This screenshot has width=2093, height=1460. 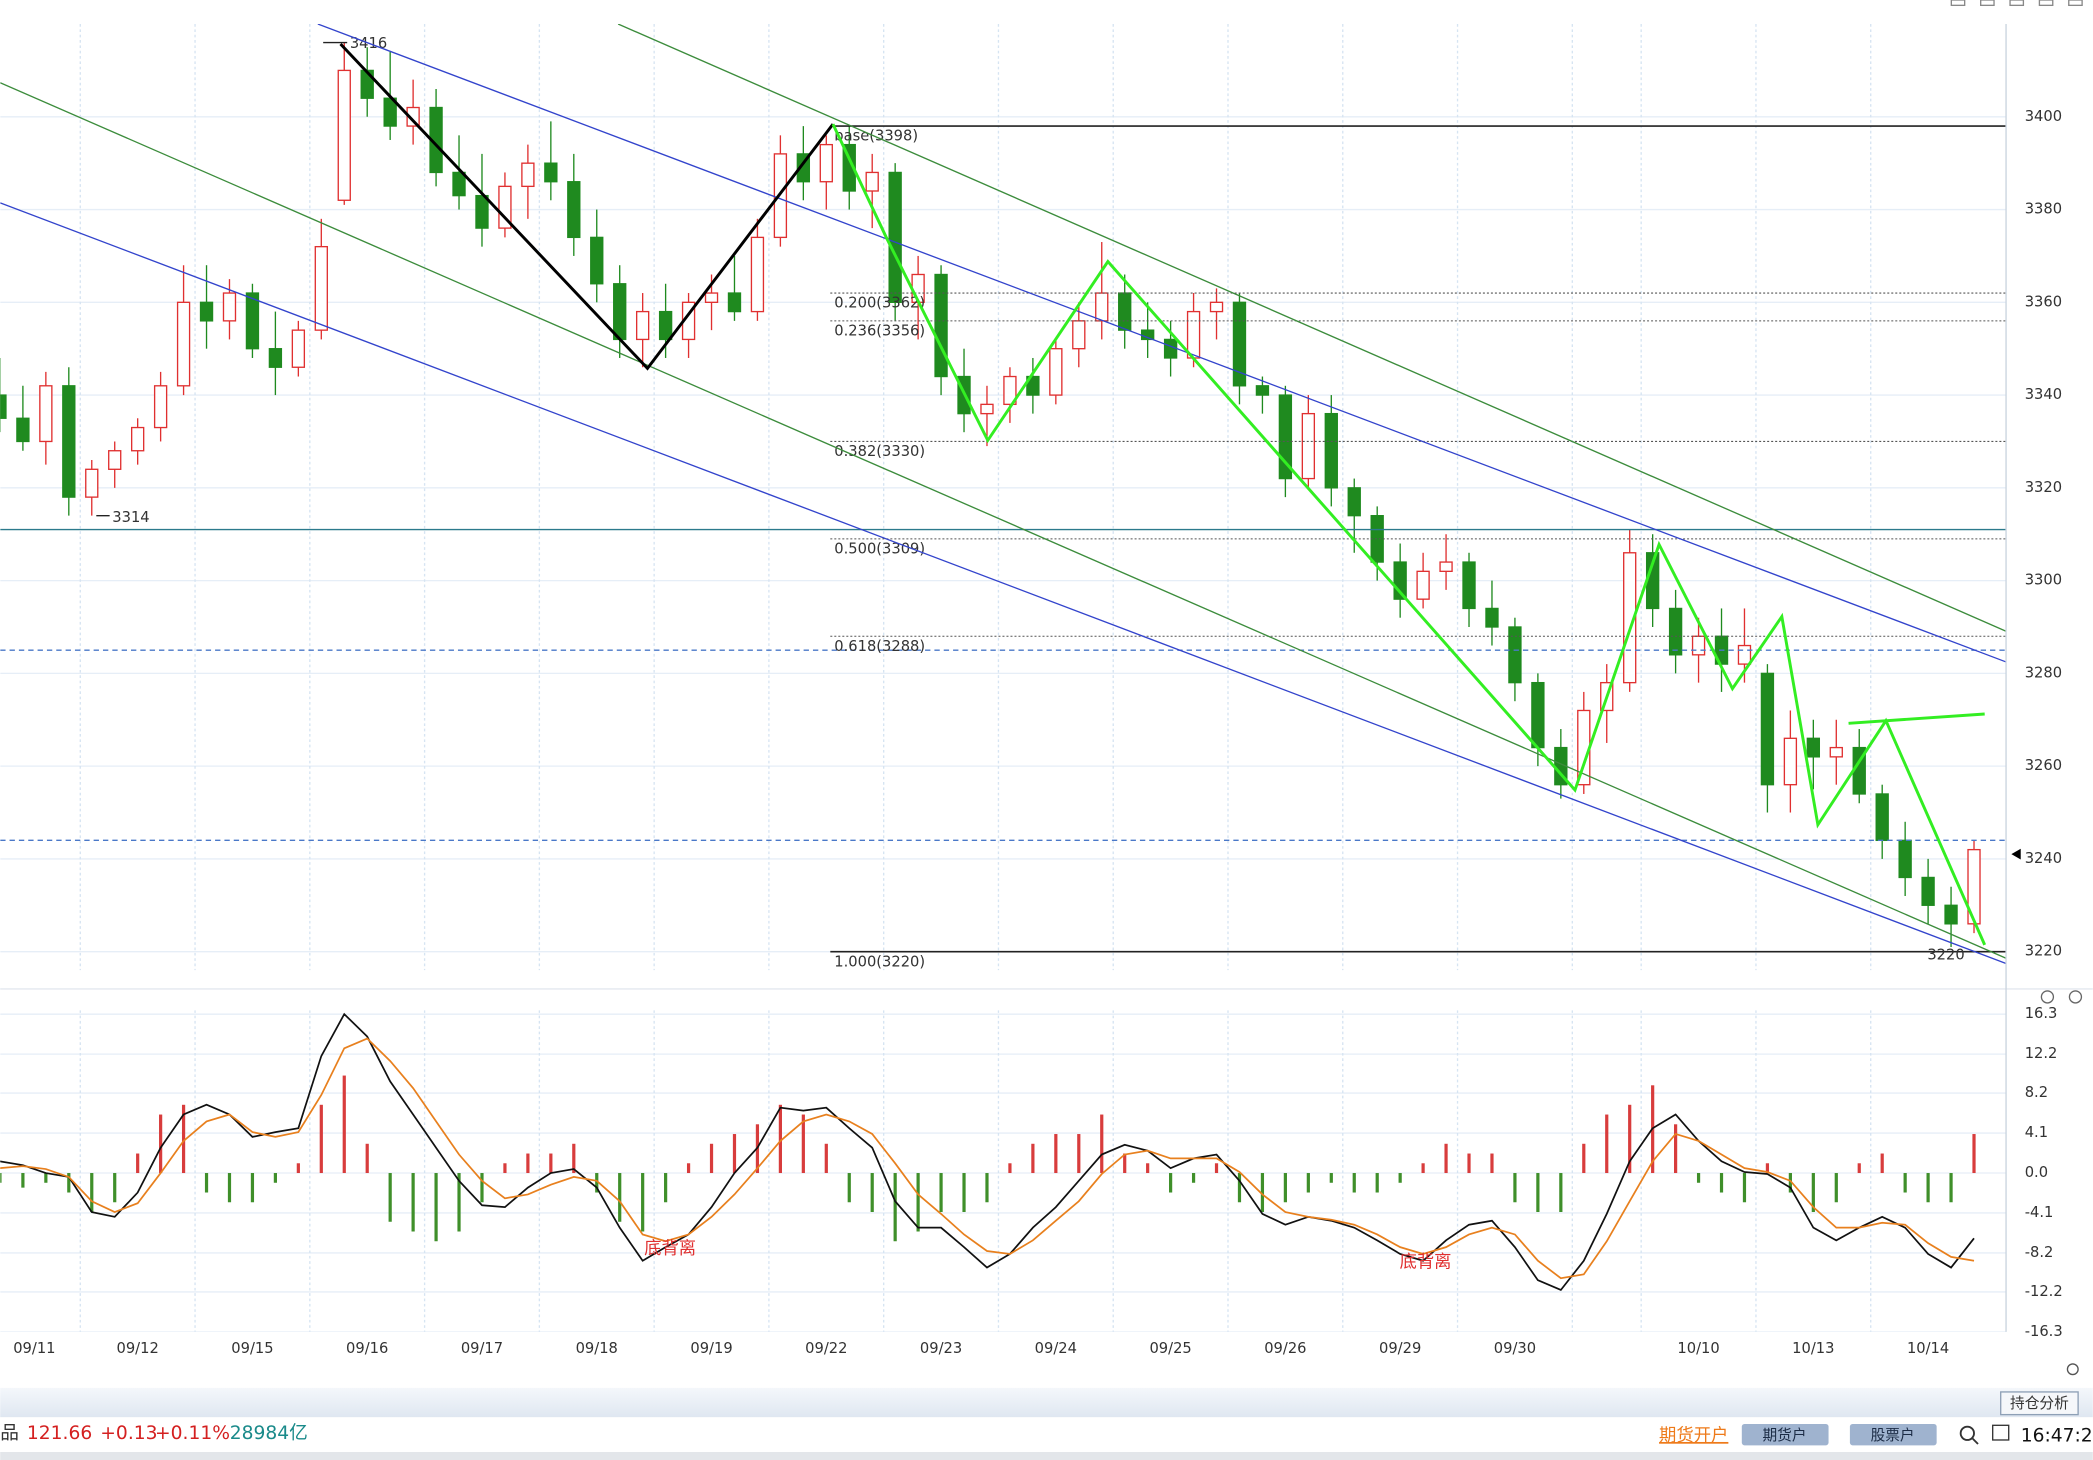 What do you see at coordinates (2036, 1172) in the screenshot?
I see `y-tick-label: 0.0` at bounding box center [2036, 1172].